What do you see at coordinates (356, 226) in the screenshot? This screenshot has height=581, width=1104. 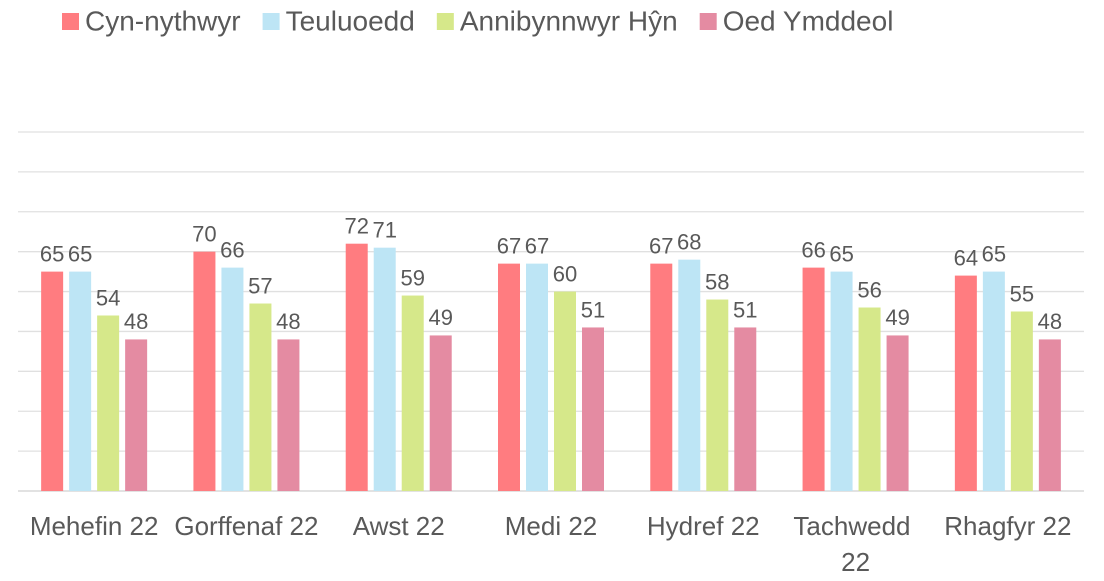 I see `data-label: 72` at bounding box center [356, 226].